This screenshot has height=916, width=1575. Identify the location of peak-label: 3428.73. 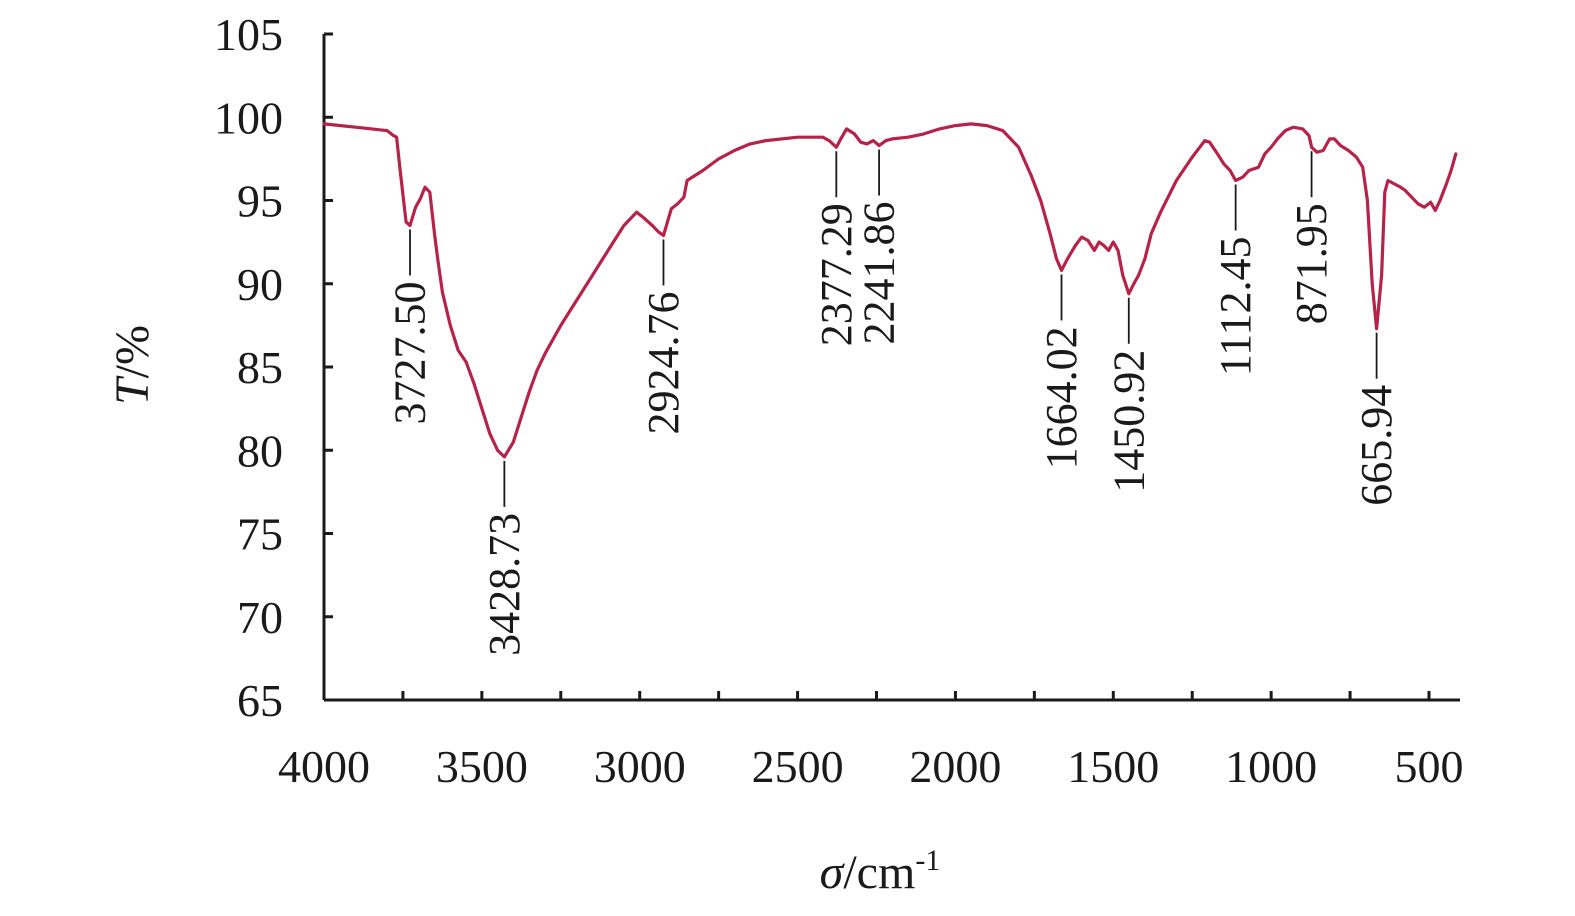
(504, 584).